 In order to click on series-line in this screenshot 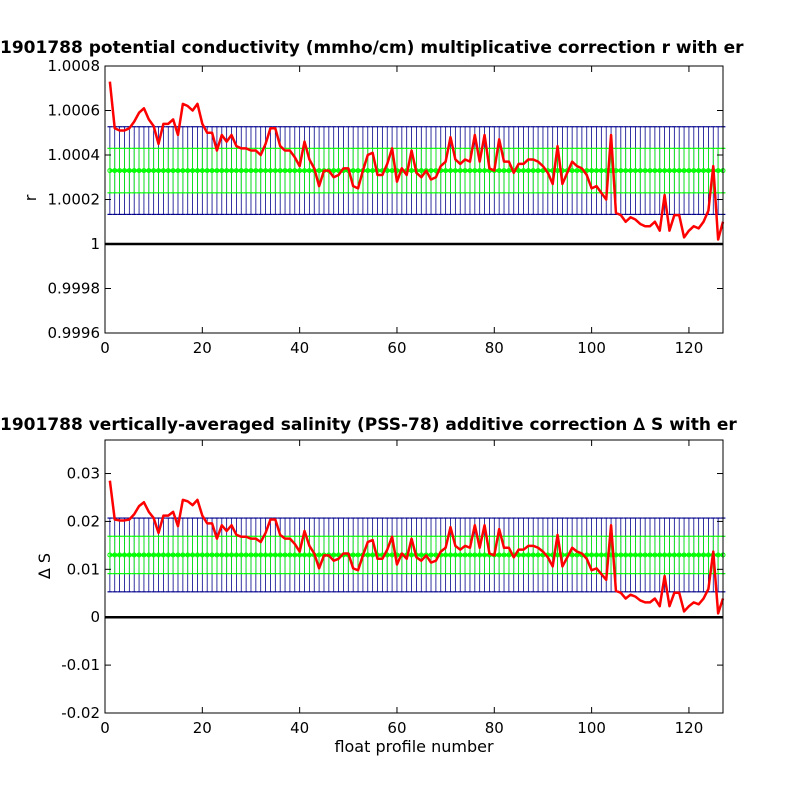, I will do `click(416, 547)`.